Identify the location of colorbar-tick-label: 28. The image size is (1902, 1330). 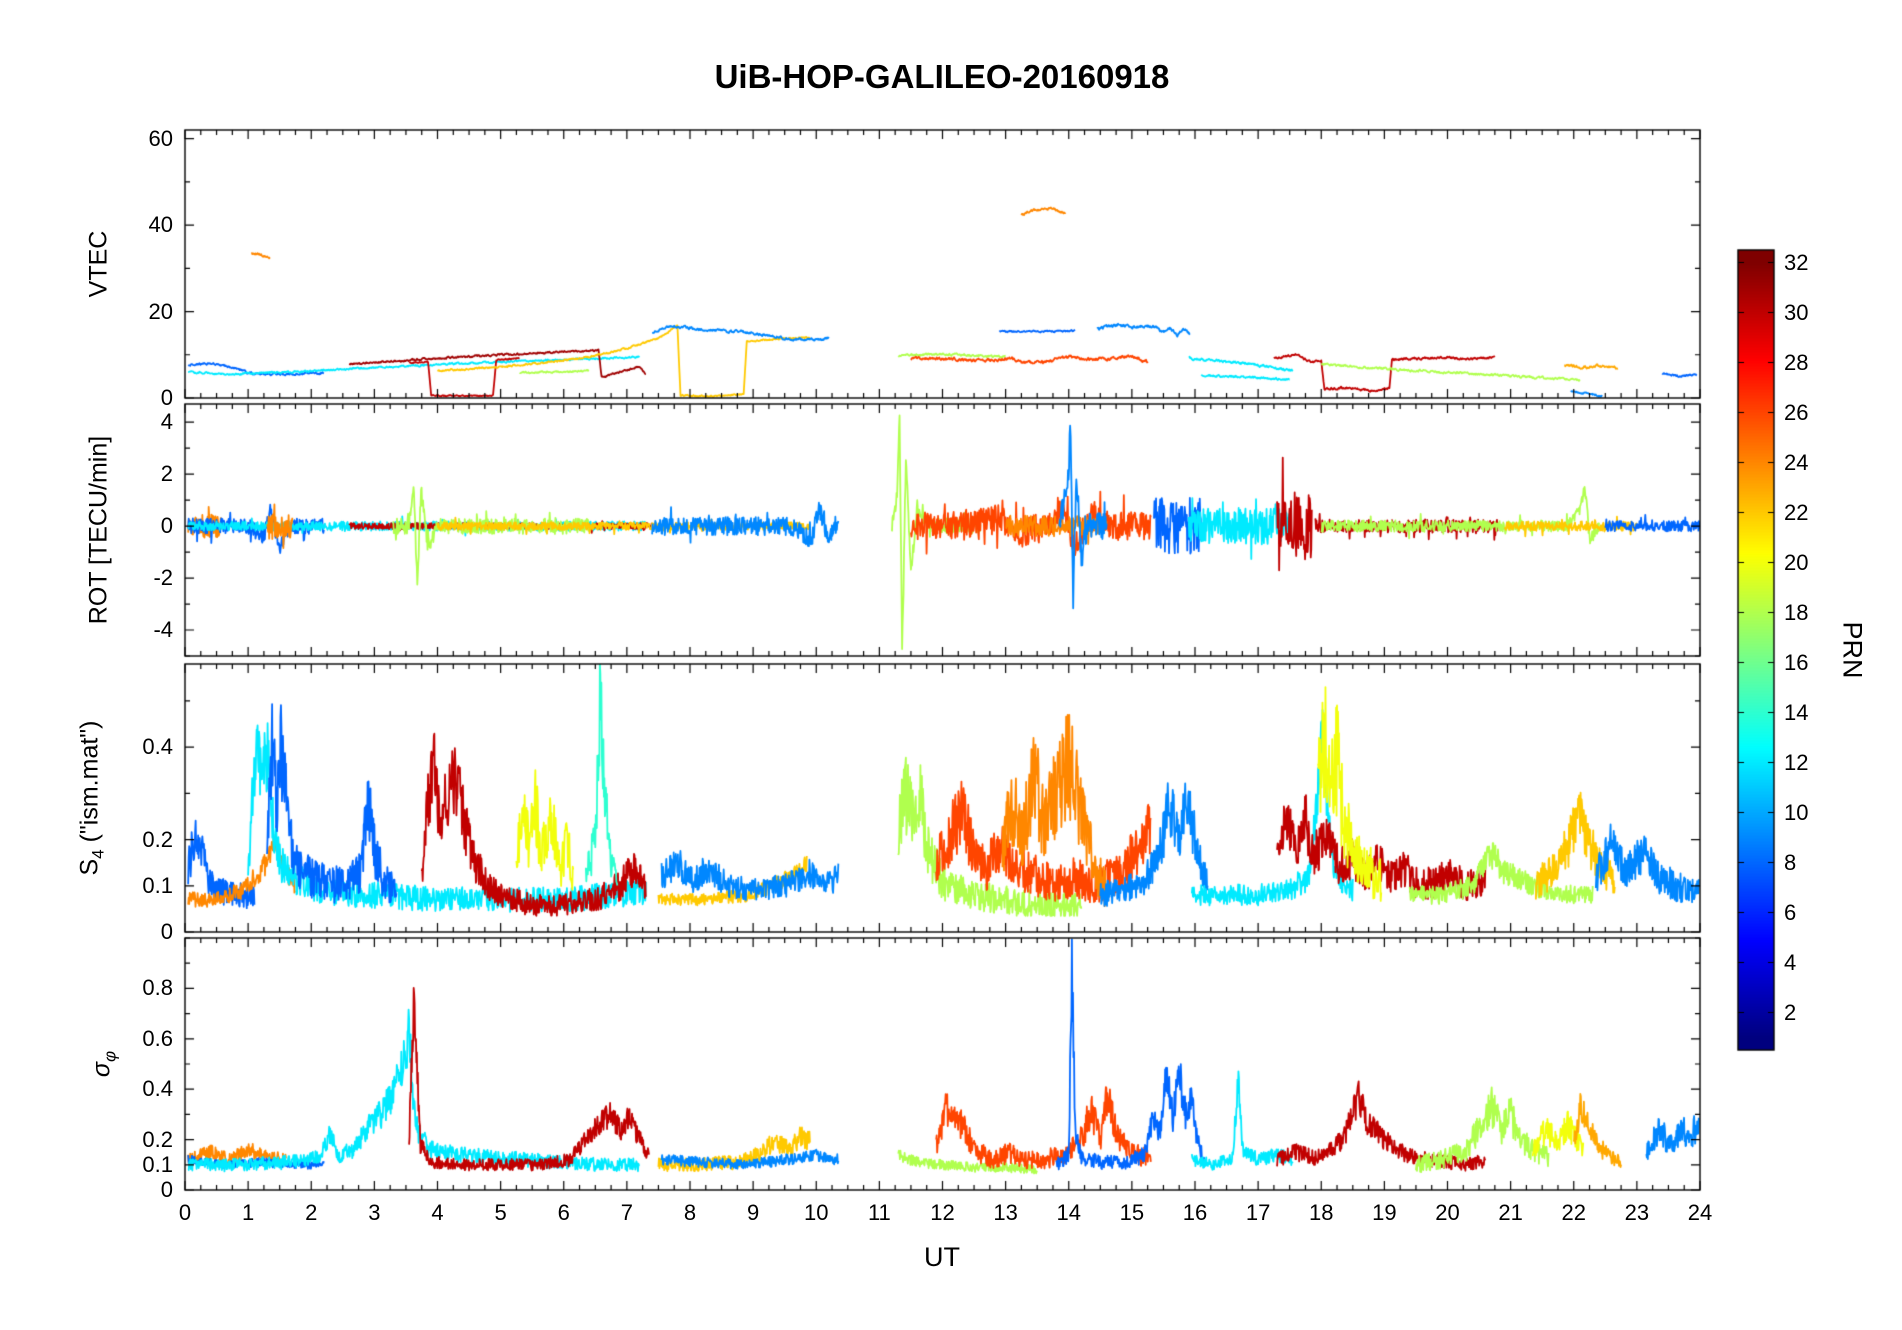
(1796, 362).